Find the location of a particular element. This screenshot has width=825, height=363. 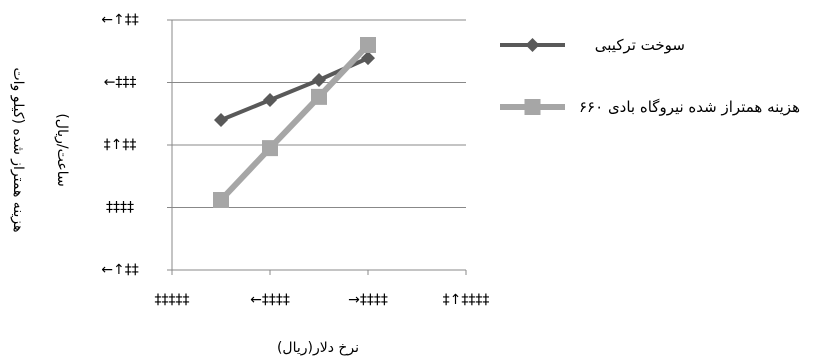

x-tick-label: ←‡‡‡‡ is located at coordinates (270, 300).